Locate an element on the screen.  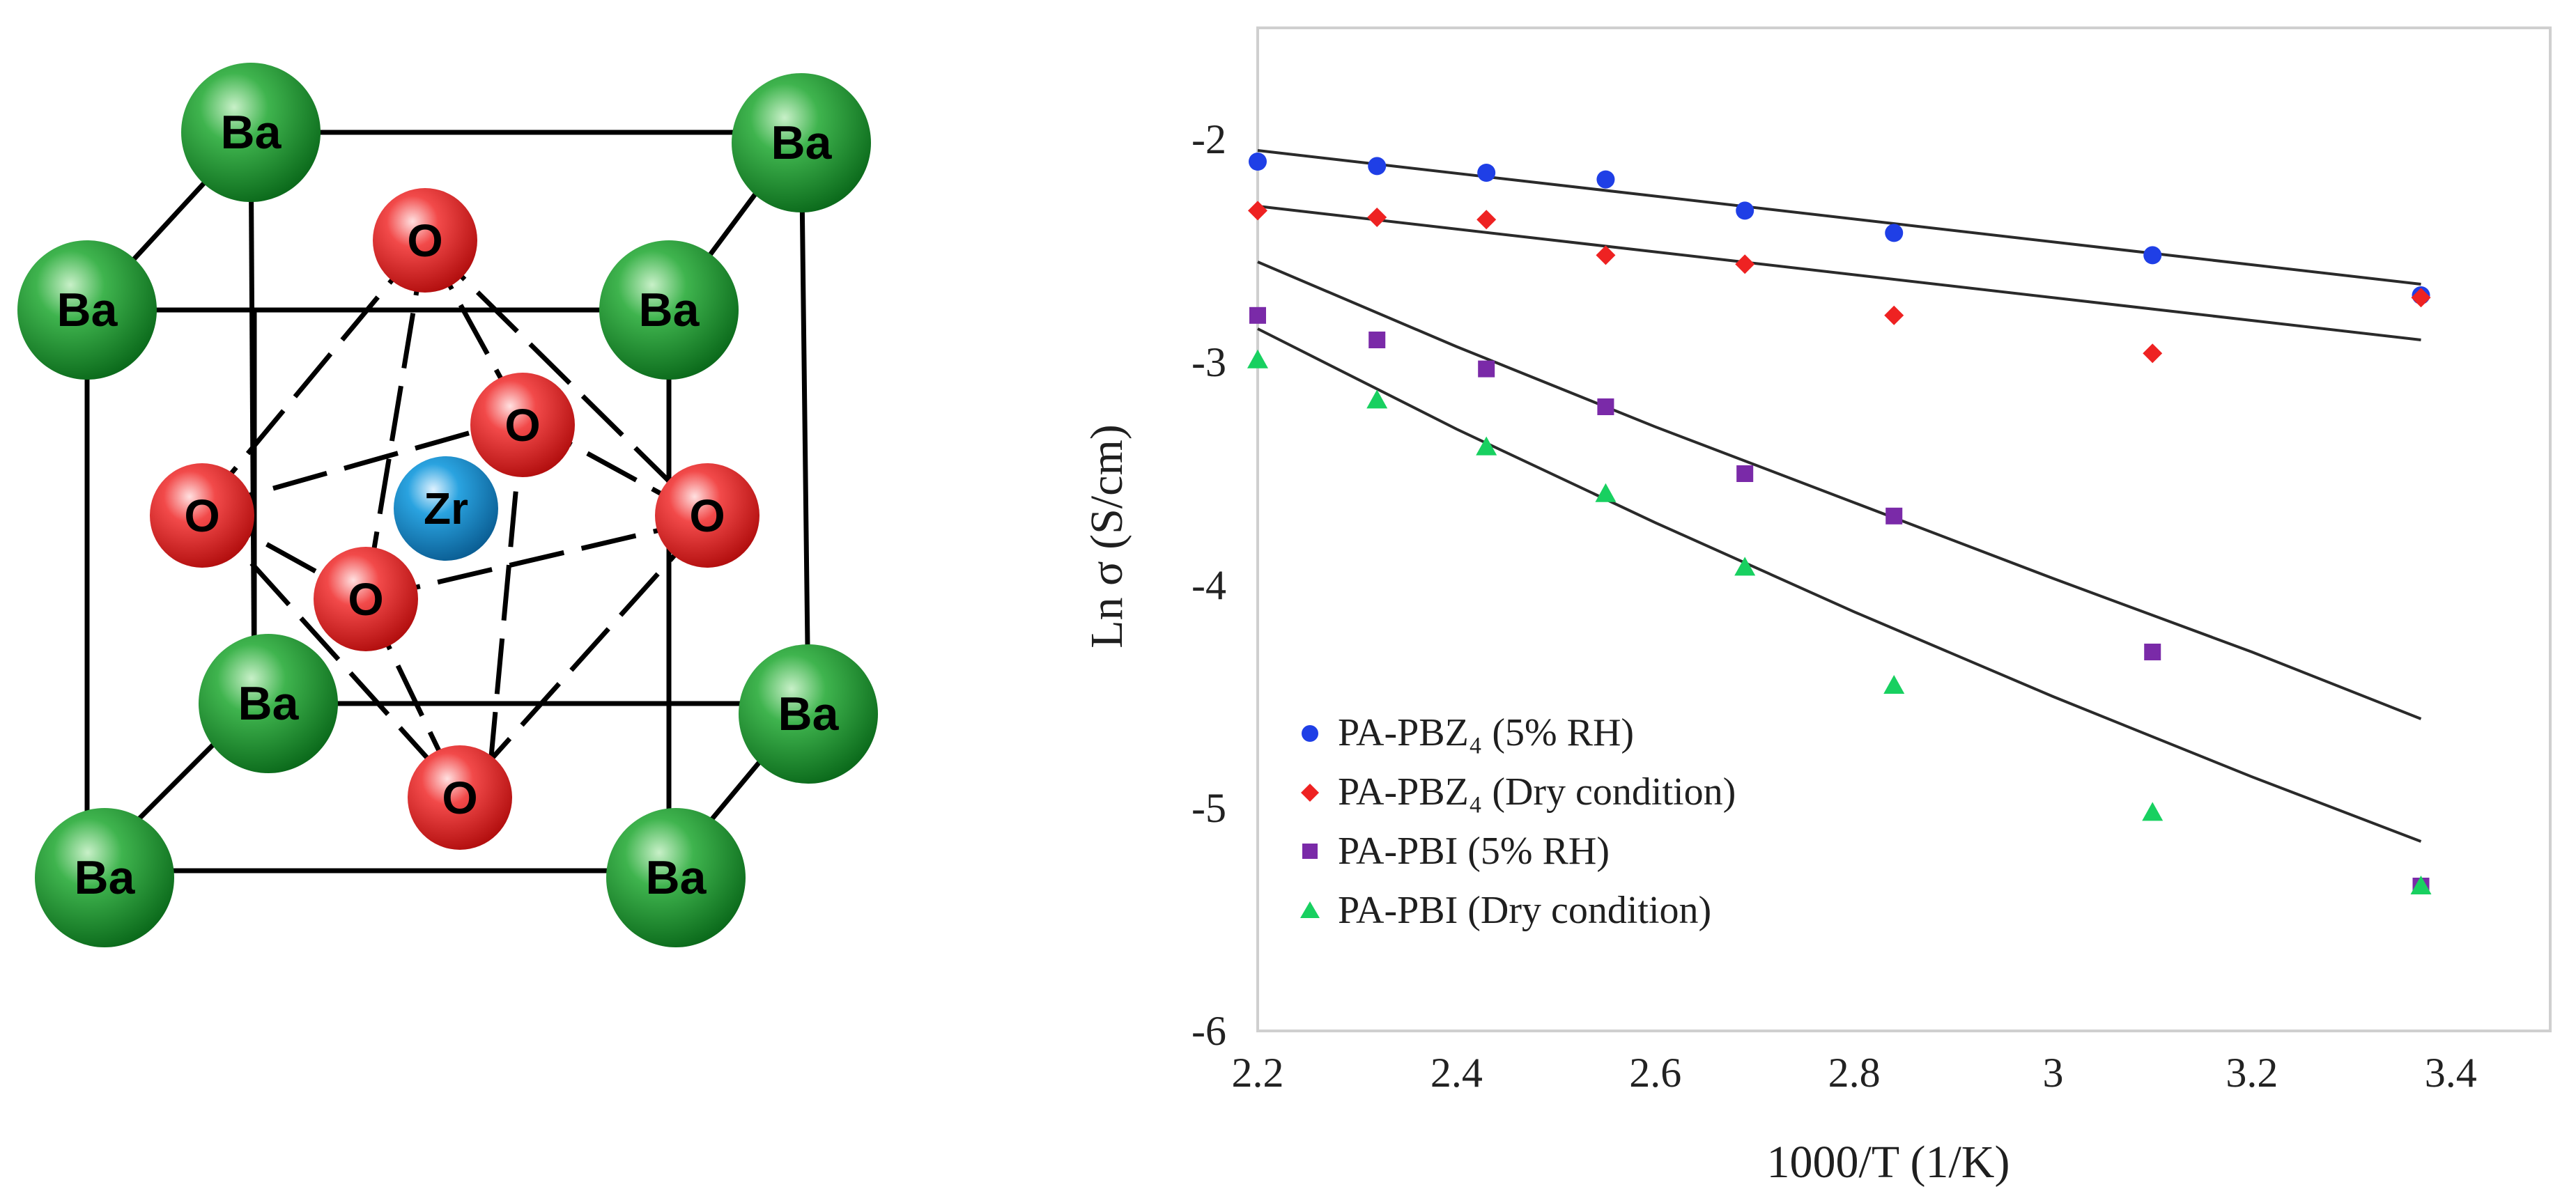
svg-text: Zr is located at coordinates (446, 508).